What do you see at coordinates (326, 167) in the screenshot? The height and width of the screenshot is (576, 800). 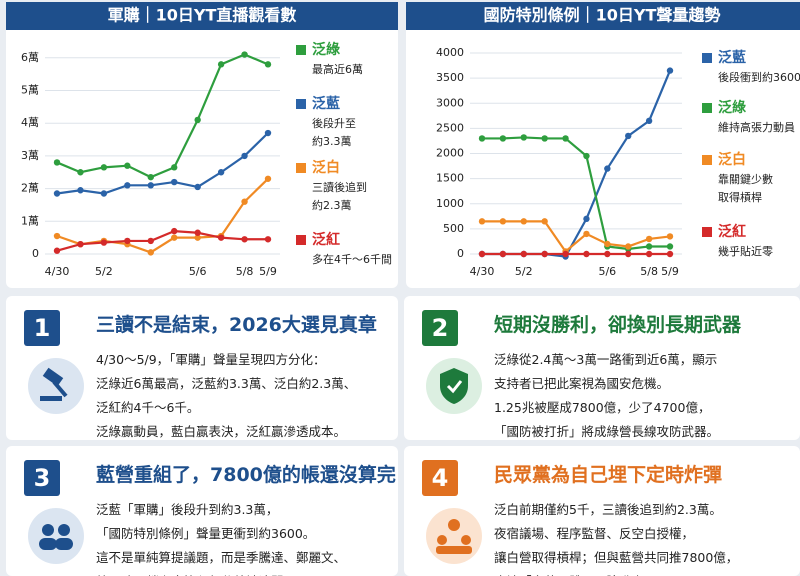 I see `legend-label: 泛白` at bounding box center [326, 167].